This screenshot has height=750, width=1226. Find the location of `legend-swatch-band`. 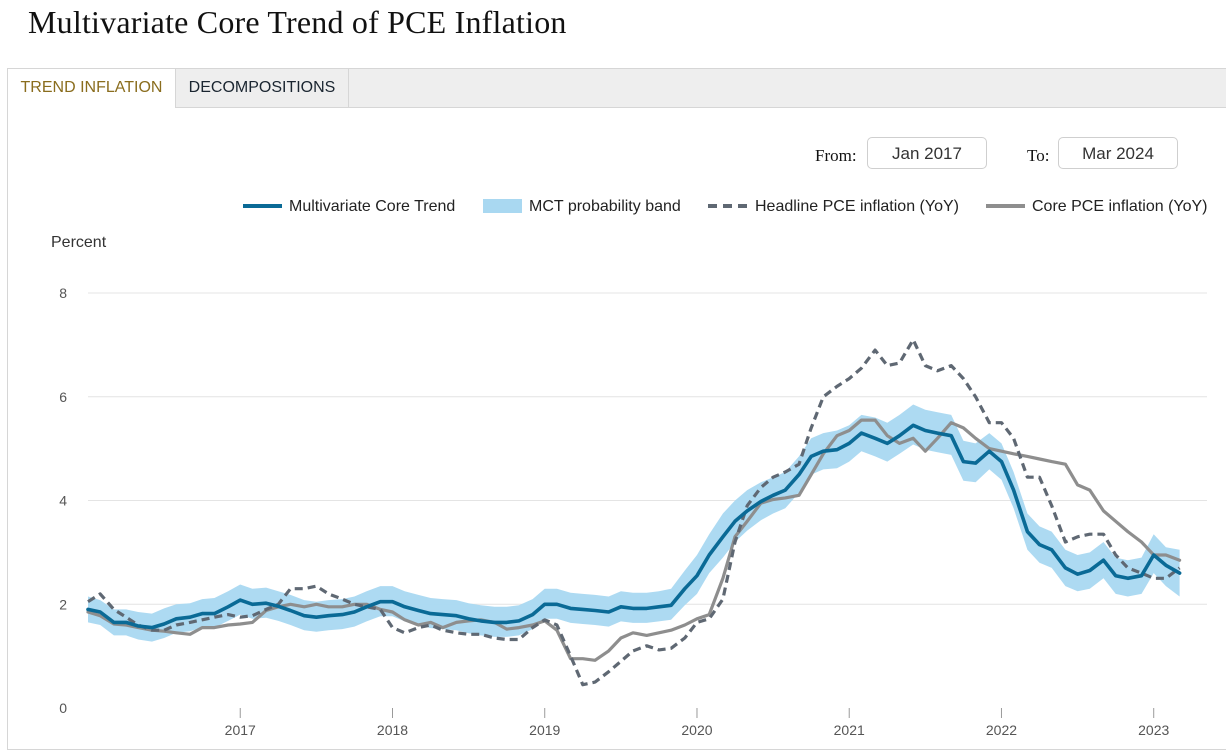

legend-swatch-band is located at coordinates (502, 206).